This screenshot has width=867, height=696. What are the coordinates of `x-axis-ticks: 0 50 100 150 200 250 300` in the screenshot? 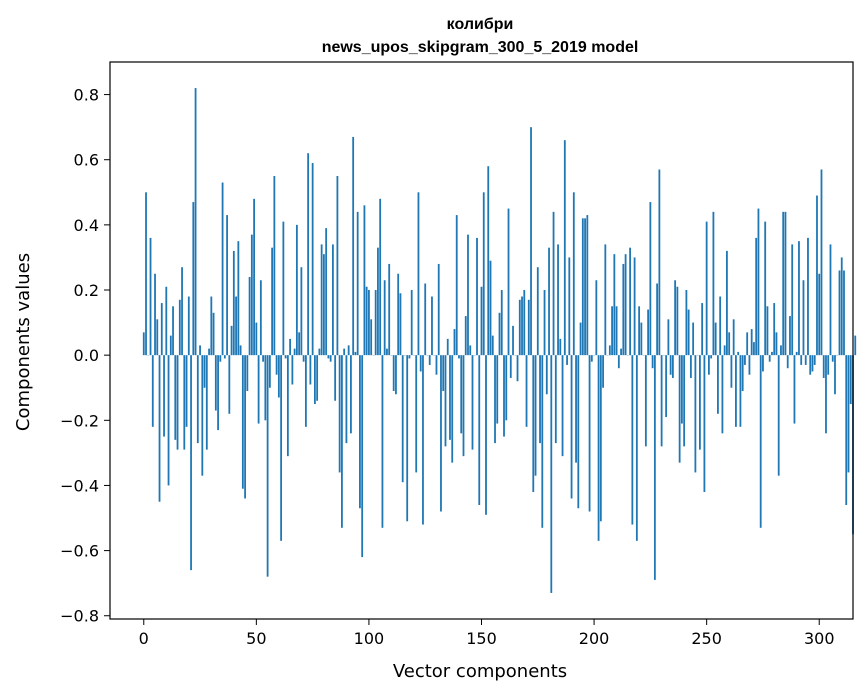 It's located at (487, 633).